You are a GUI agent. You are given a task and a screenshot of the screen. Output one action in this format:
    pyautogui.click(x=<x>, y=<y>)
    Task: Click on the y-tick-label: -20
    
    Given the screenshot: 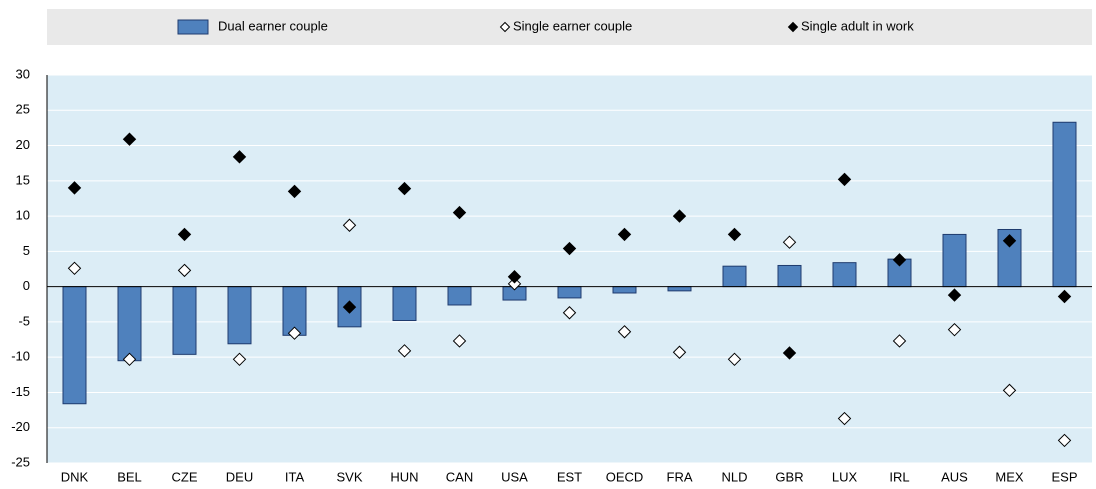 What is the action you would take?
    pyautogui.click(x=20, y=426)
    